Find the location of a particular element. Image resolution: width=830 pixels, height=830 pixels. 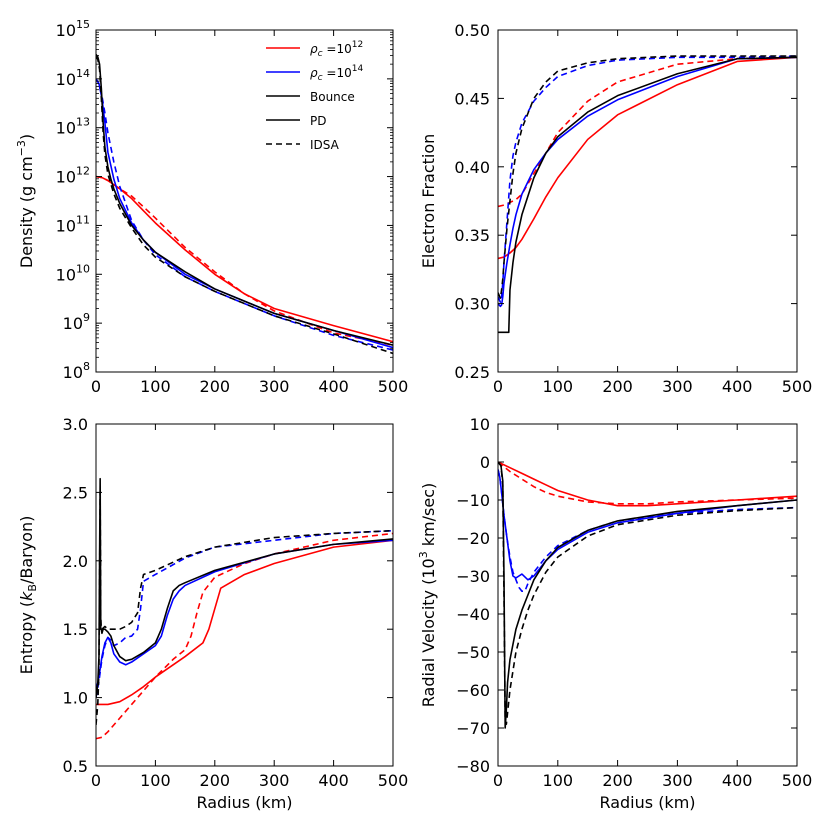

legend-label-2: Bounce is located at coordinates (332, 97).